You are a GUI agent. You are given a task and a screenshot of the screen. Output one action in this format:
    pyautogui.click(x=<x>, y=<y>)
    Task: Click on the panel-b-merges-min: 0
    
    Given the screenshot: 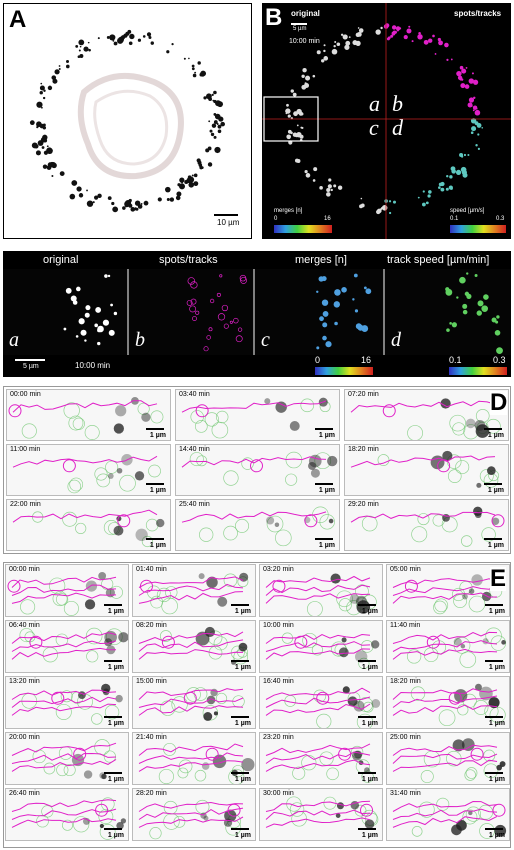 What is the action you would take?
    pyautogui.click(x=276, y=219)
    